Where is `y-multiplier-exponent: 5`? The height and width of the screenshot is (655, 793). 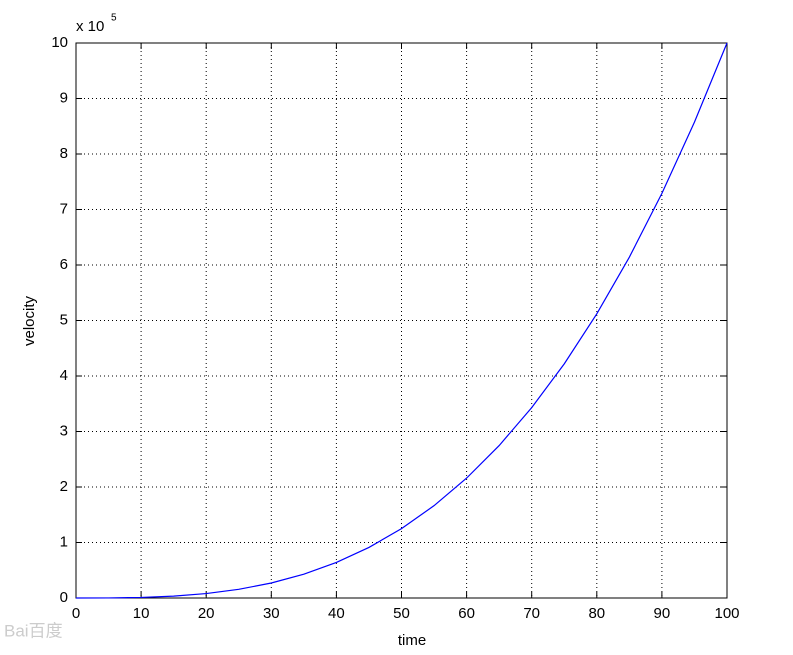 y-multiplier-exponent: 5 is located at coordinates (114, 18).